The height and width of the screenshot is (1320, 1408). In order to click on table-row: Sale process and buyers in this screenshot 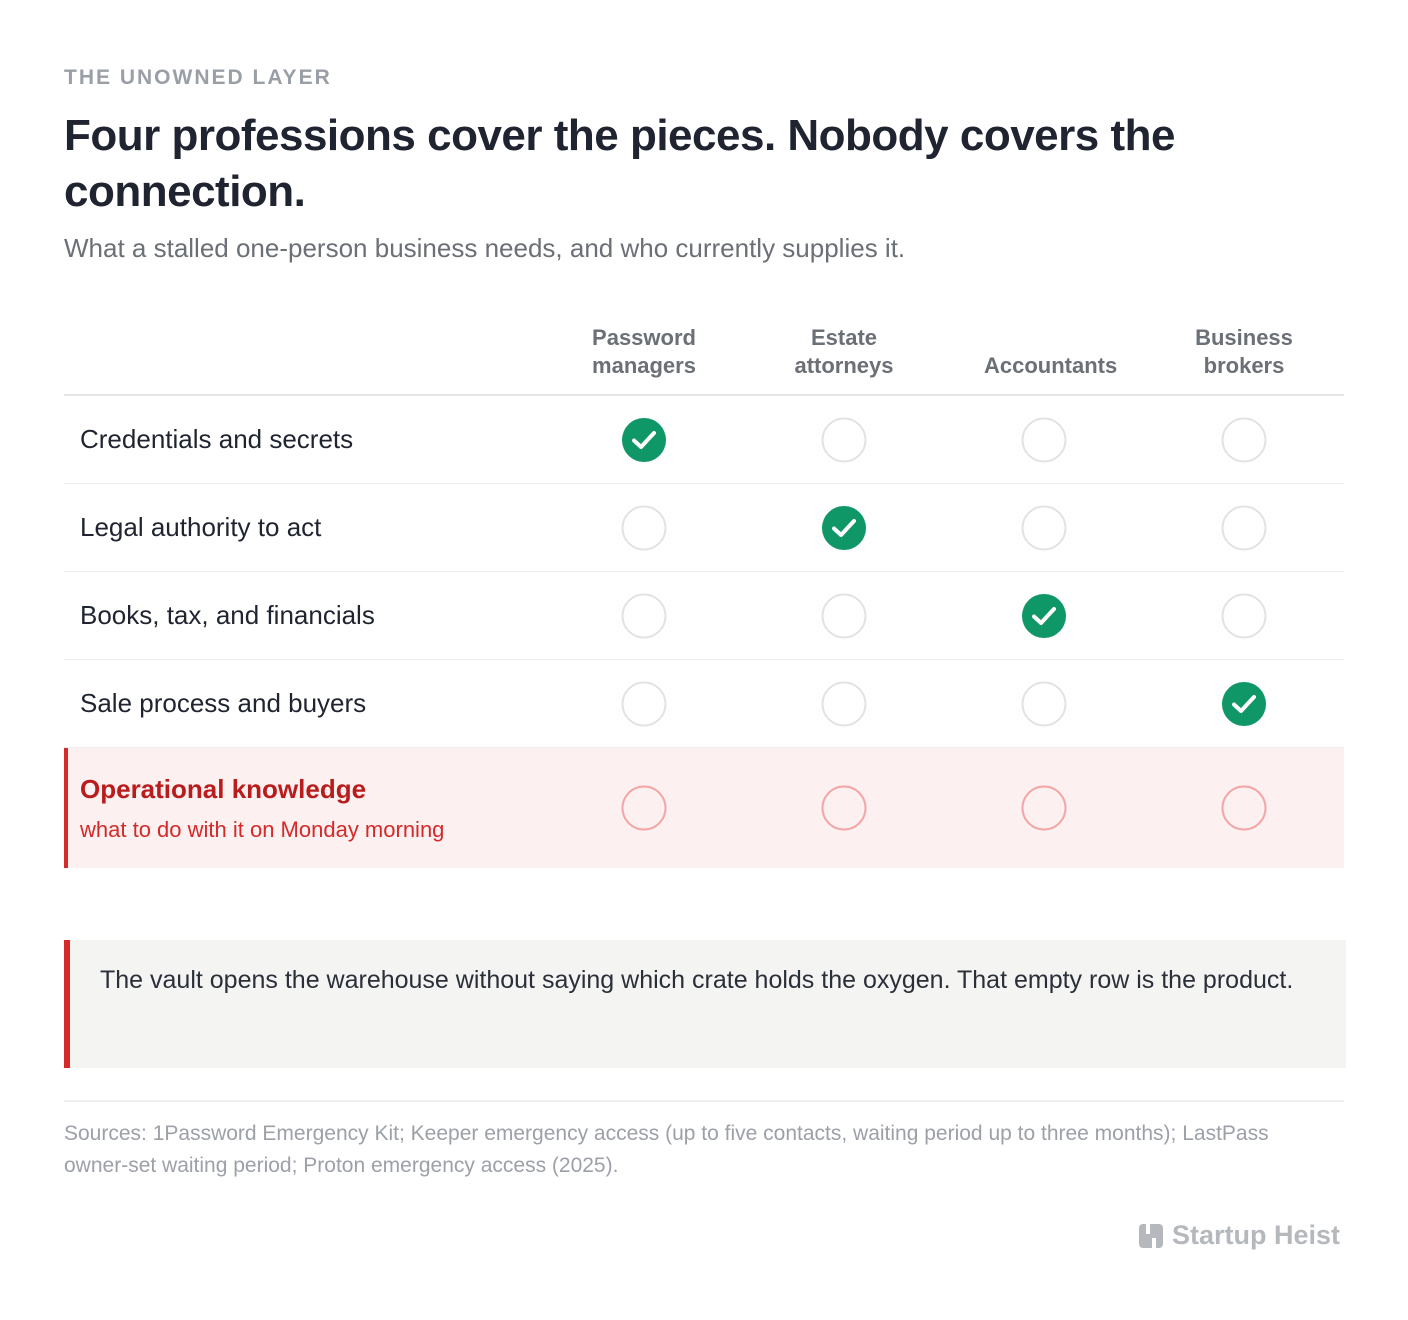, I will do `click(704, 704)`.